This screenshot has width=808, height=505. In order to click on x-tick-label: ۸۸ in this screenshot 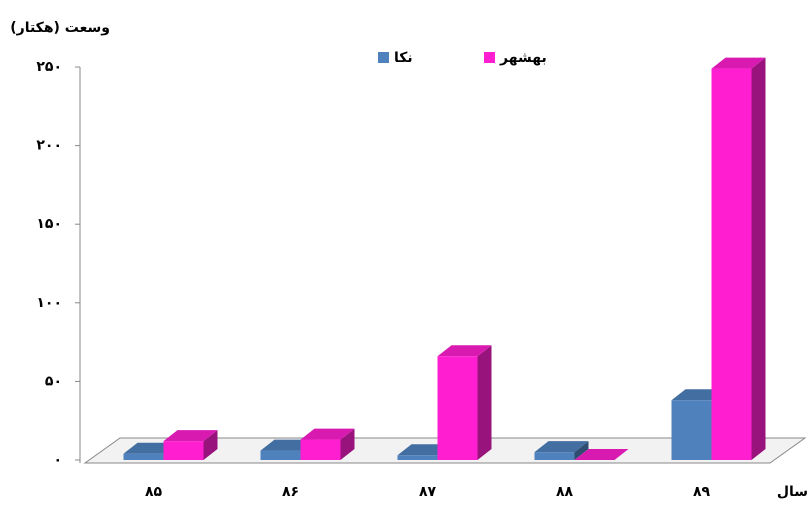, I will do `click(565, 492)`.